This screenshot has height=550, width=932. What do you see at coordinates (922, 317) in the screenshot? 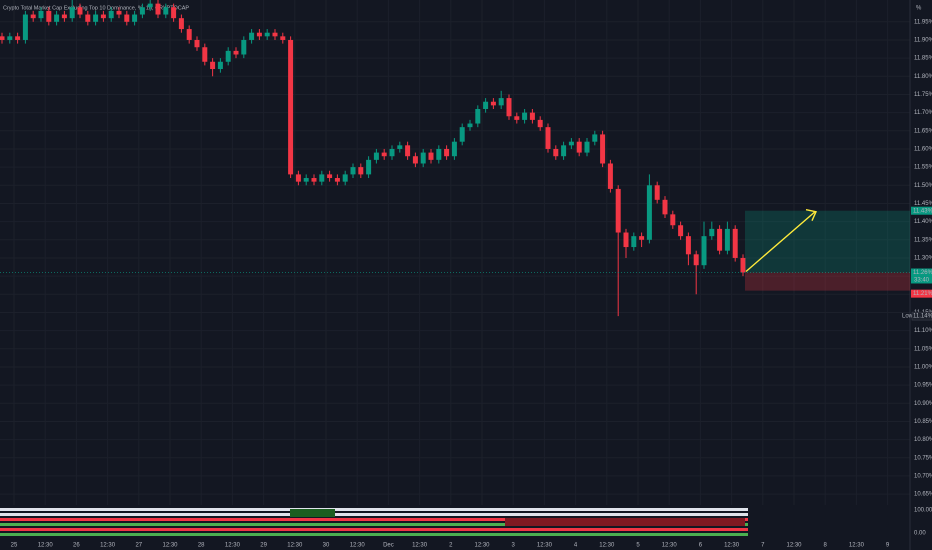
I see `low-marker-label: 11.14%` at bounding box center [922, 317].